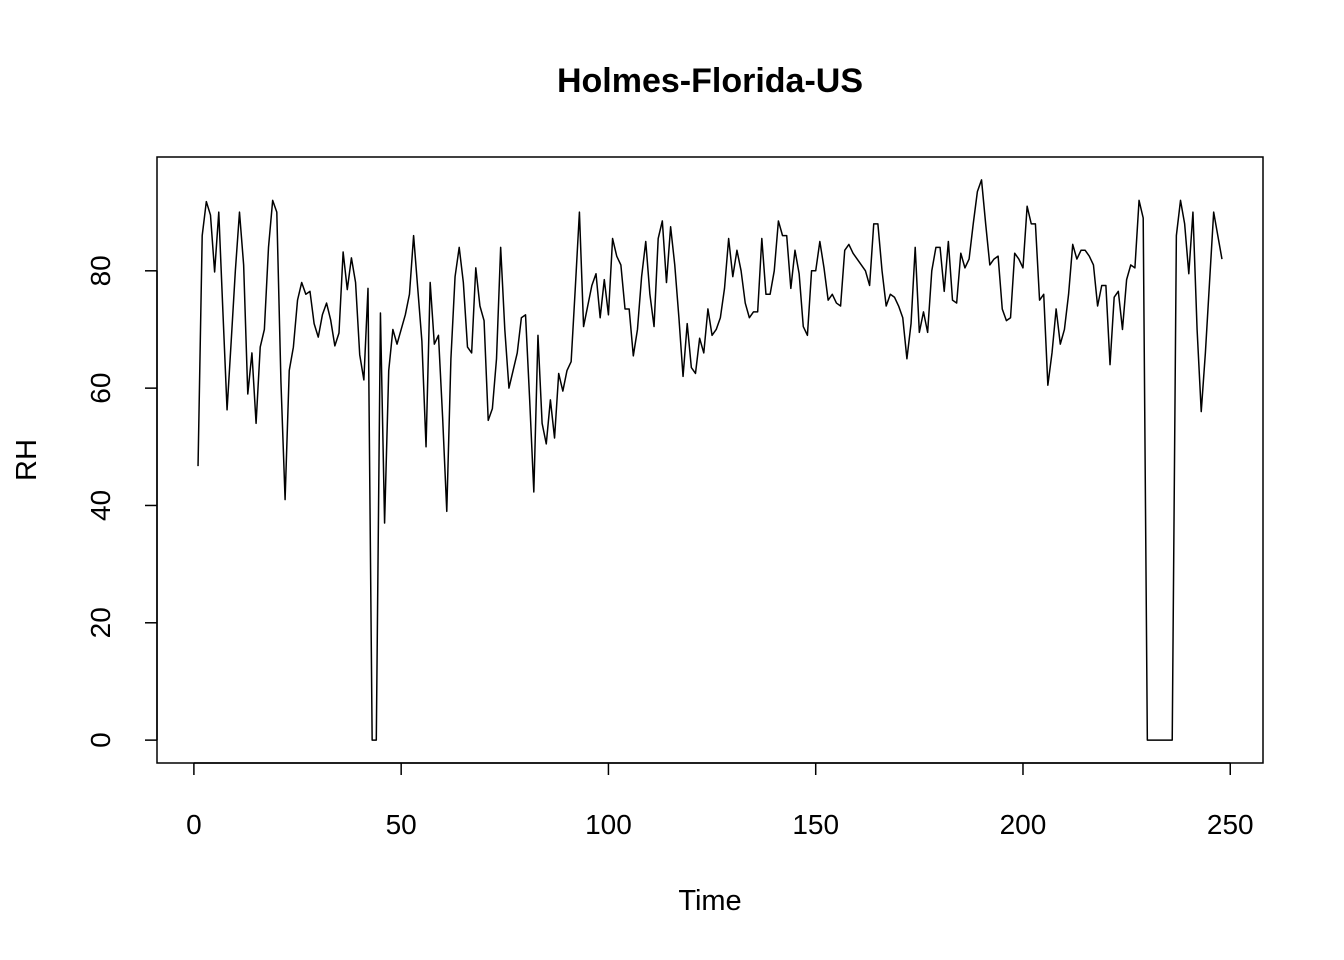 The width and height of the screenshot is (1344, 960). I want to click on x-tick-label: 0, so click(194, 824).